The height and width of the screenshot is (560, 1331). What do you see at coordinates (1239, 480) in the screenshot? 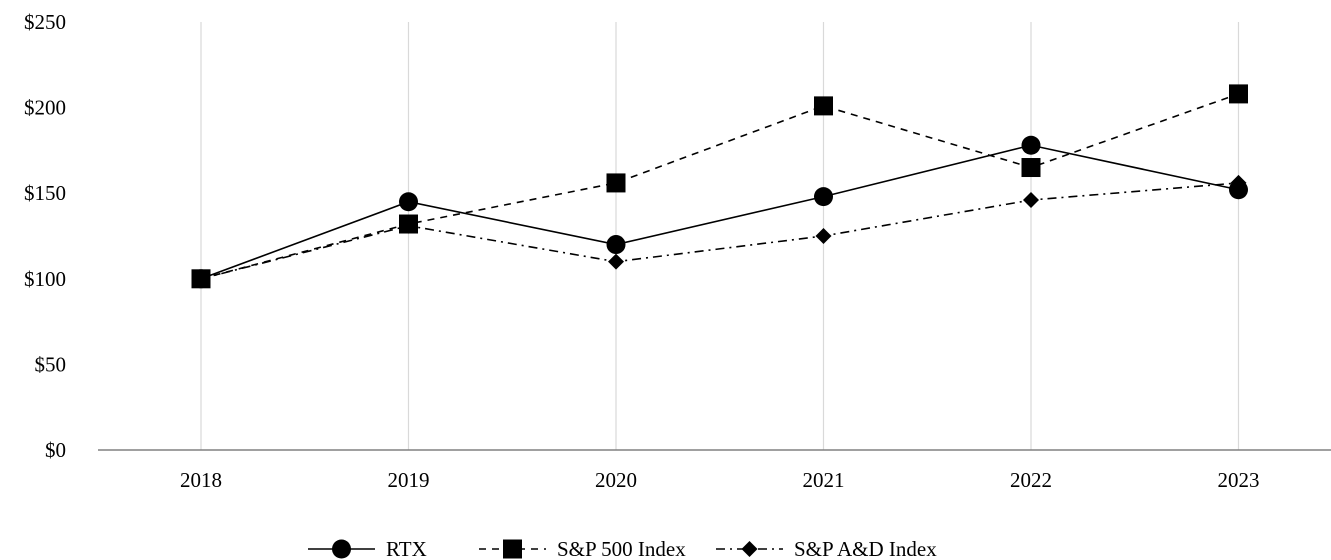
I see `x-tick-label-2023: 2023` at bounding box center [1239, 480].